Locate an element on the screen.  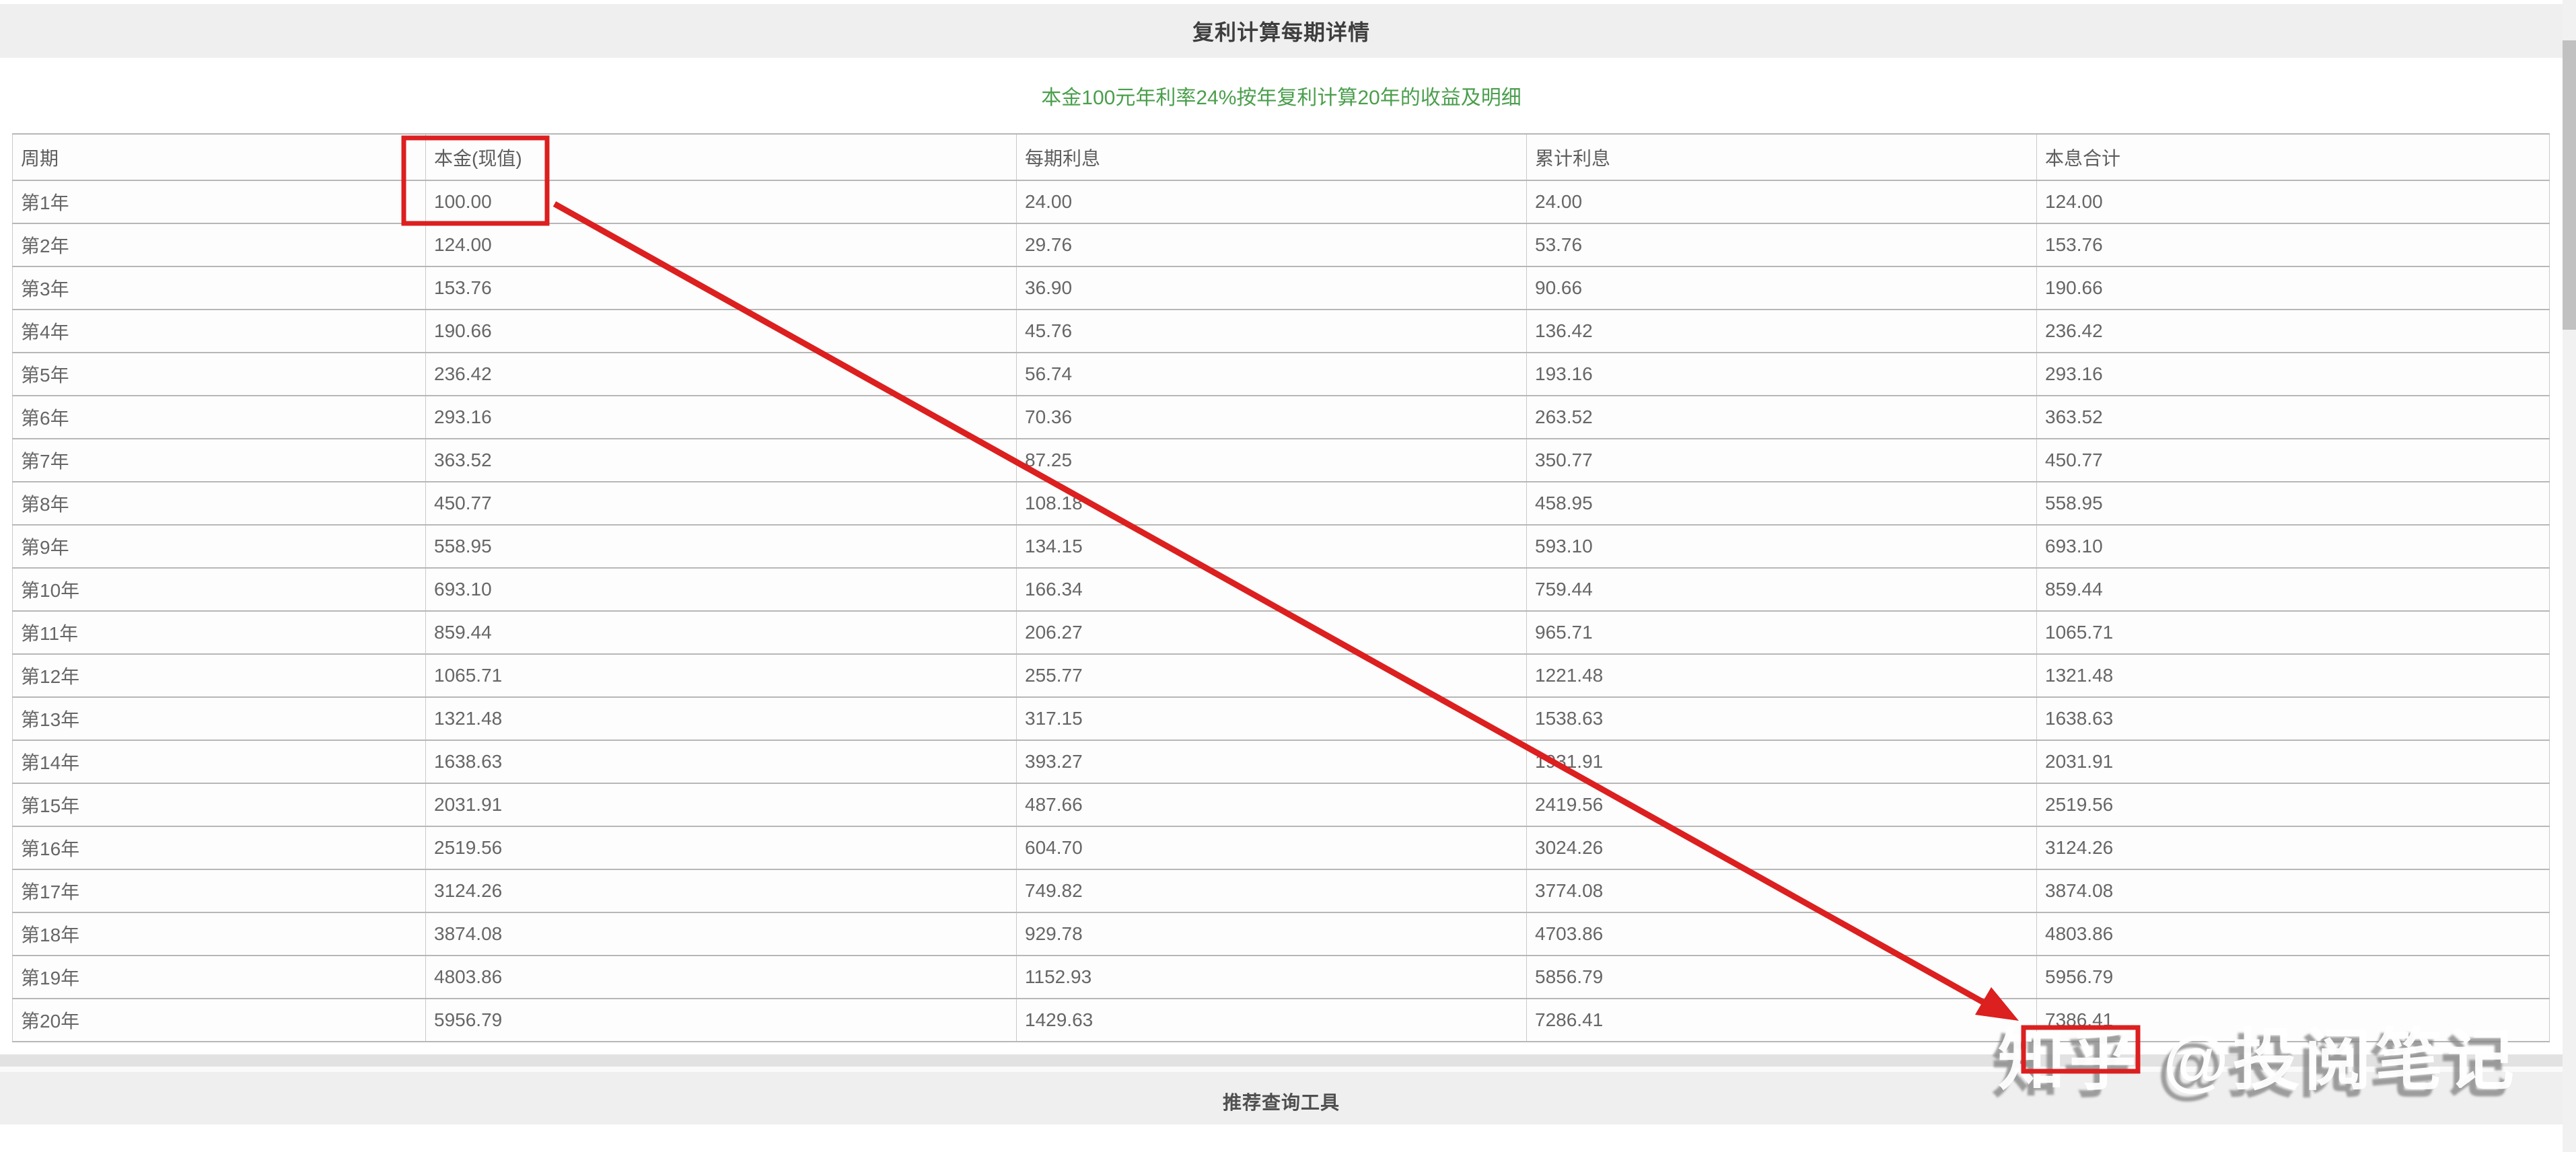
table-row: 第3年 153.76 36.90 90.66 190.66 is located at coordinates (1281, 288).